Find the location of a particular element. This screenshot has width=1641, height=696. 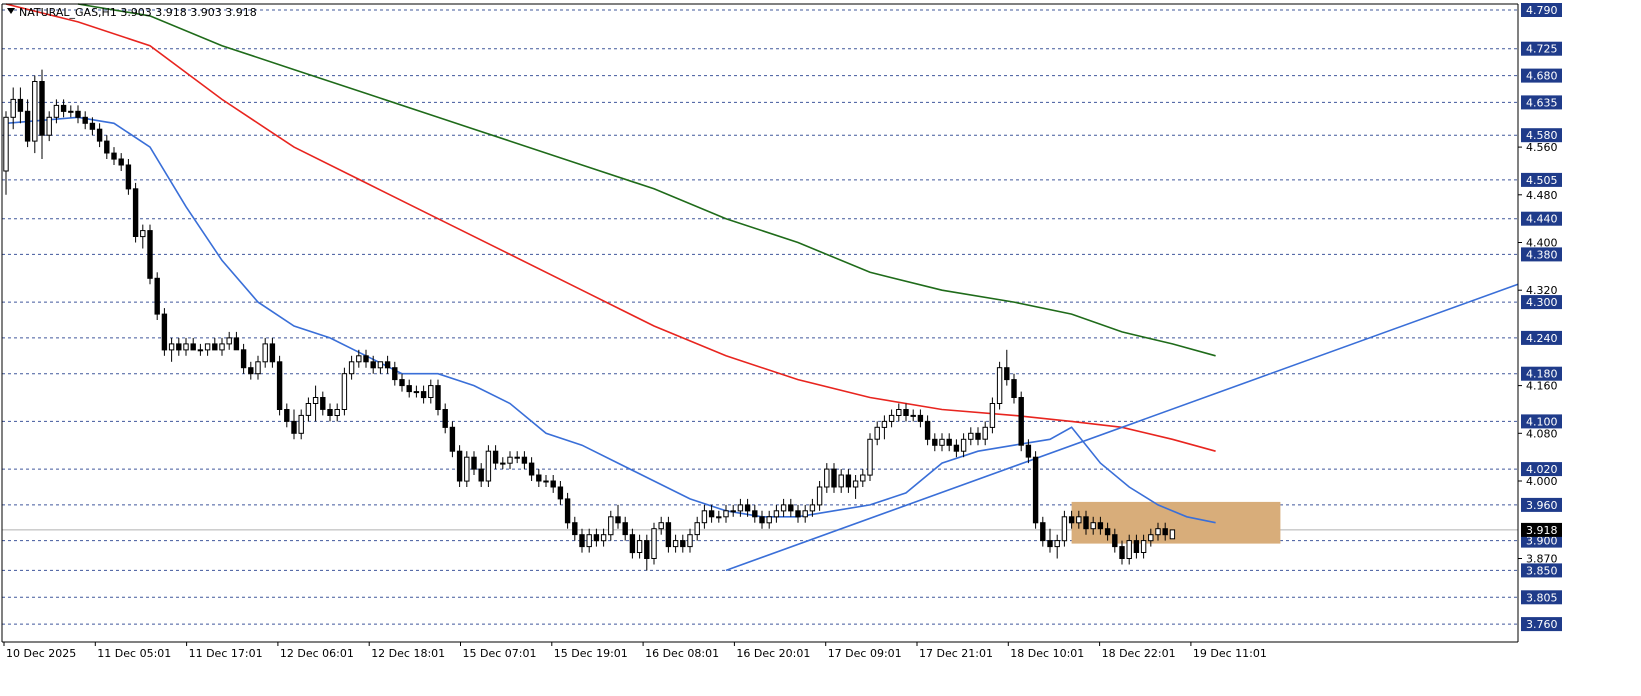

chart-title: NATURAL_GAS,H1 3.903 3.918 3.903 3.918 is located at coordinates (132, 12).